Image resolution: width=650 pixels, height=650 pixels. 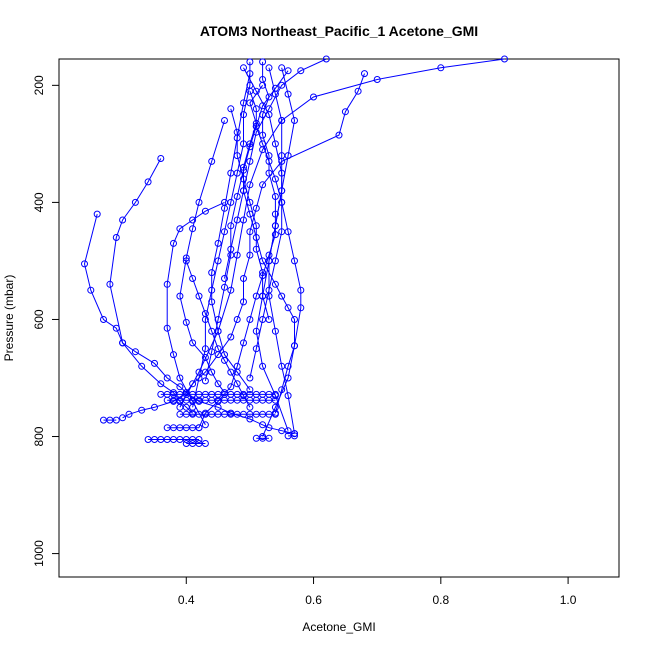 What do you see at coordinates (39, 85) in the screenshot?
I see `y-tick-label: 200` at bounding box center [39, 85].